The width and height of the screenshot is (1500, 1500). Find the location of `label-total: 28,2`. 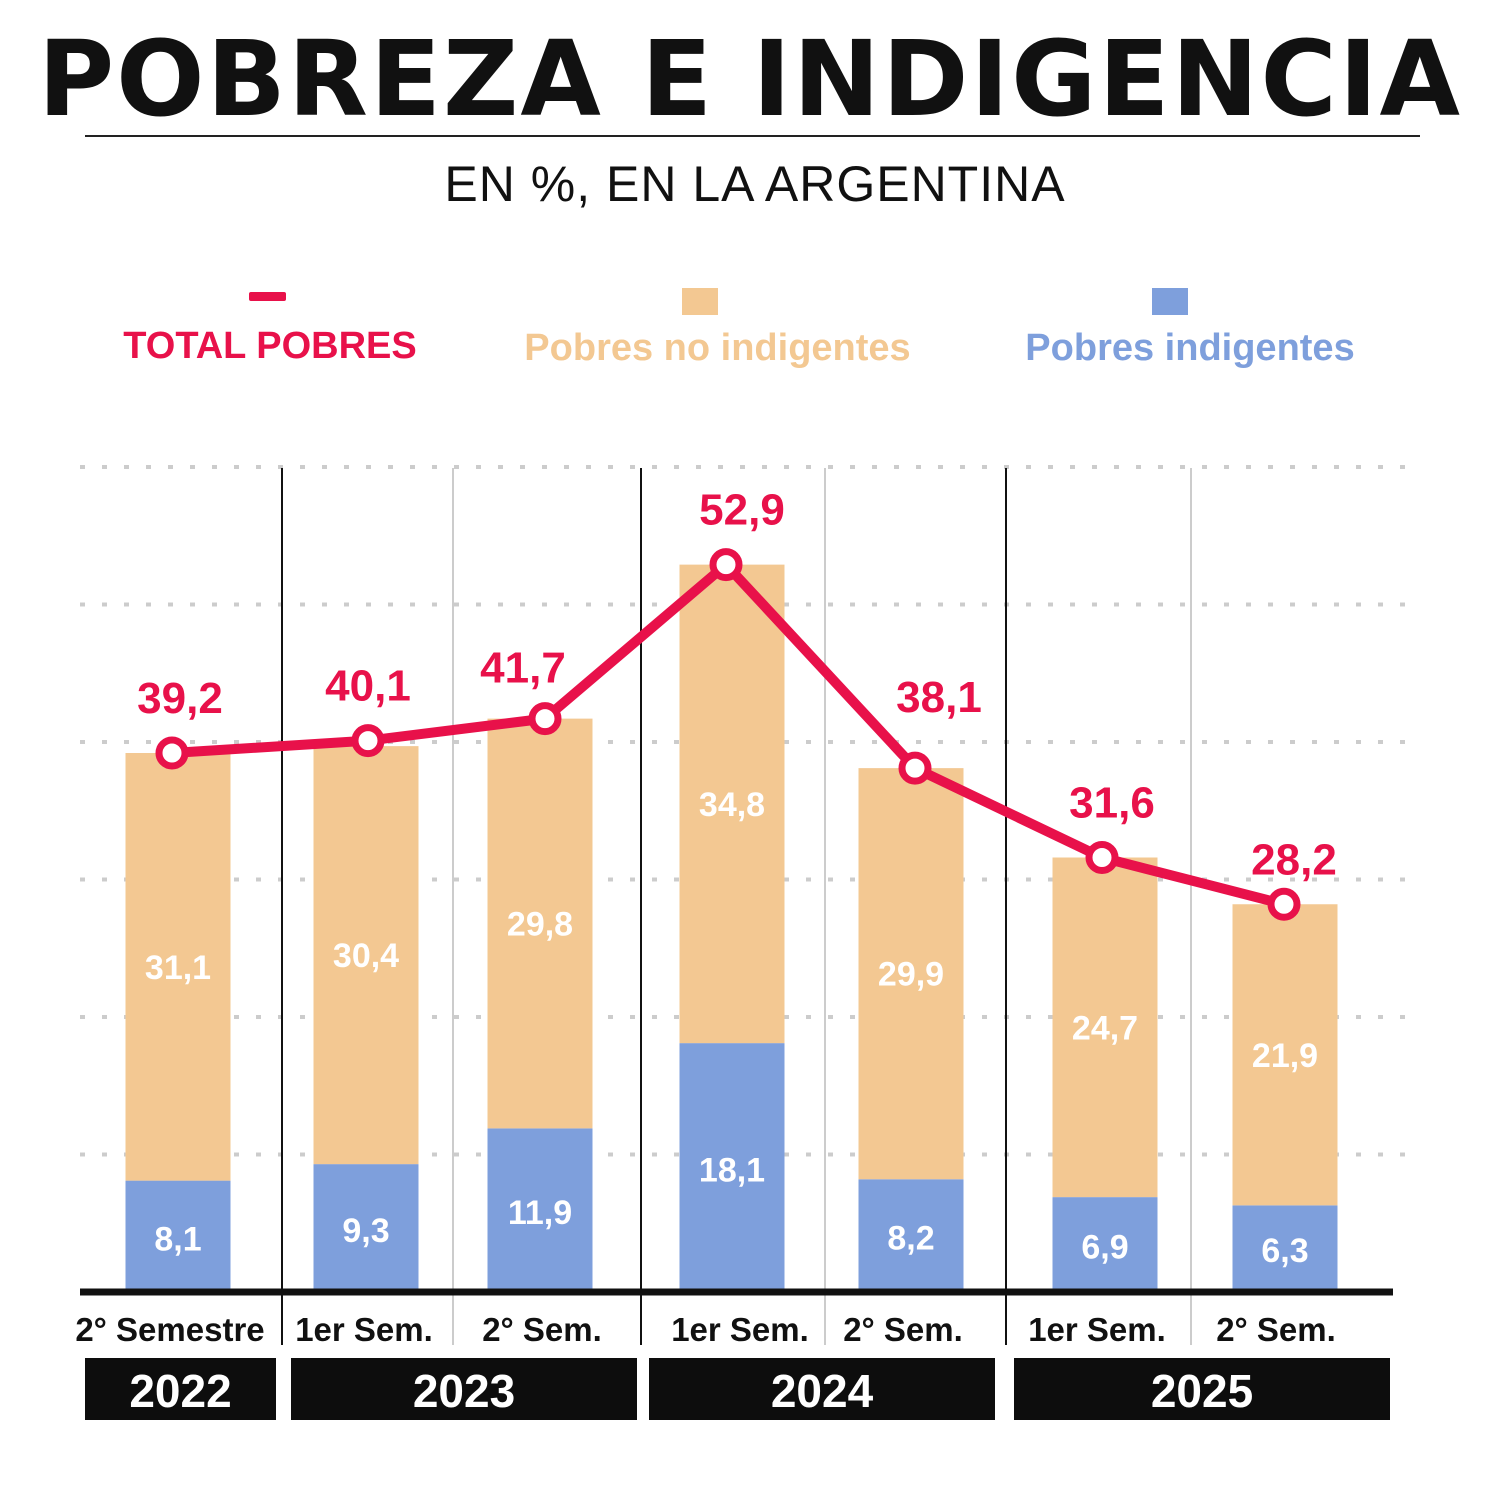

label-total: 28,2 is located at coordinates (1294, 859).